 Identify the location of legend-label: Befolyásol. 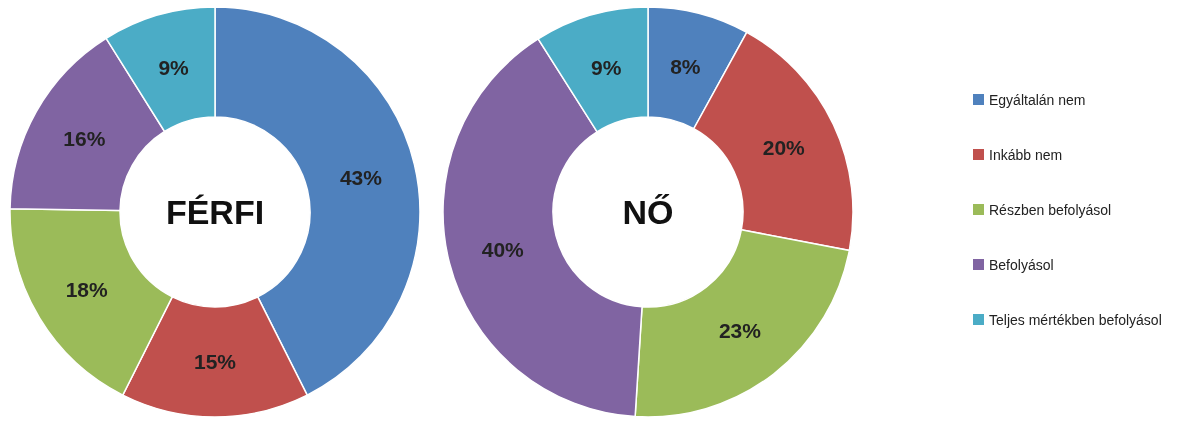
(1021, 264).